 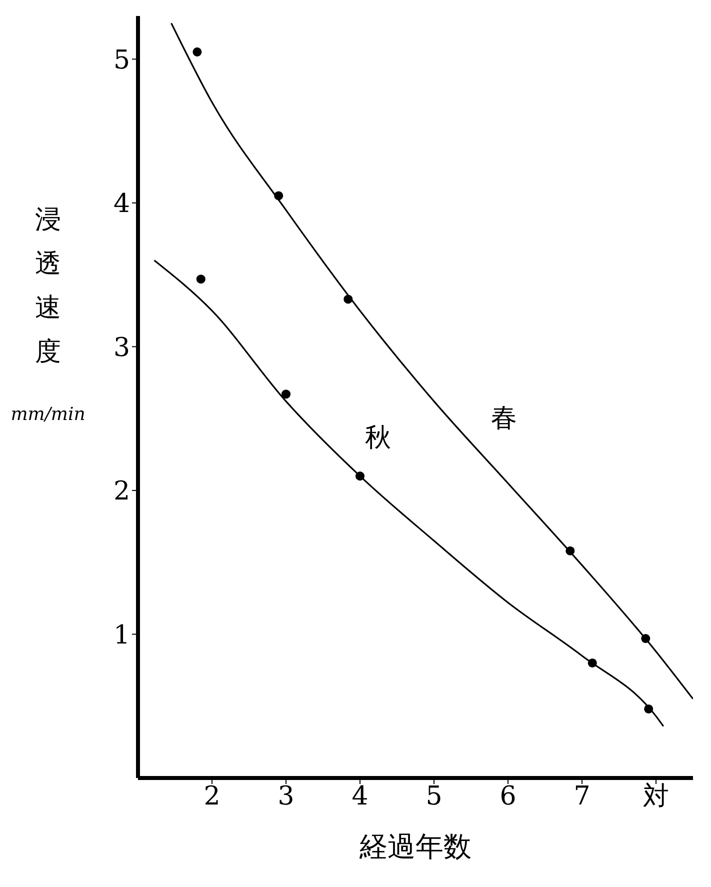 I want to click on x-tick-label: 4, so click(x=360, y=796).